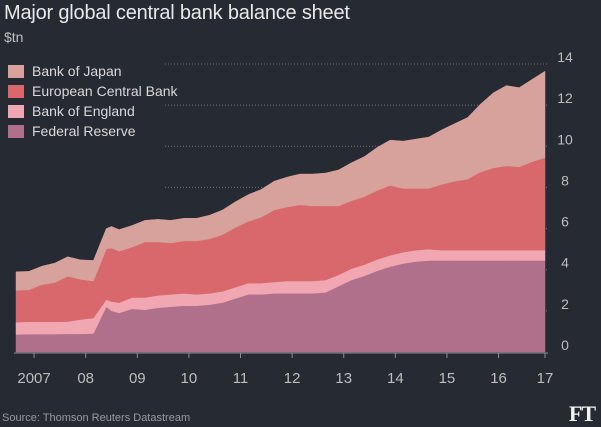 This screenshot has height=427, width=601. I want to click on x-tick-label: 15, so click(447, 378).